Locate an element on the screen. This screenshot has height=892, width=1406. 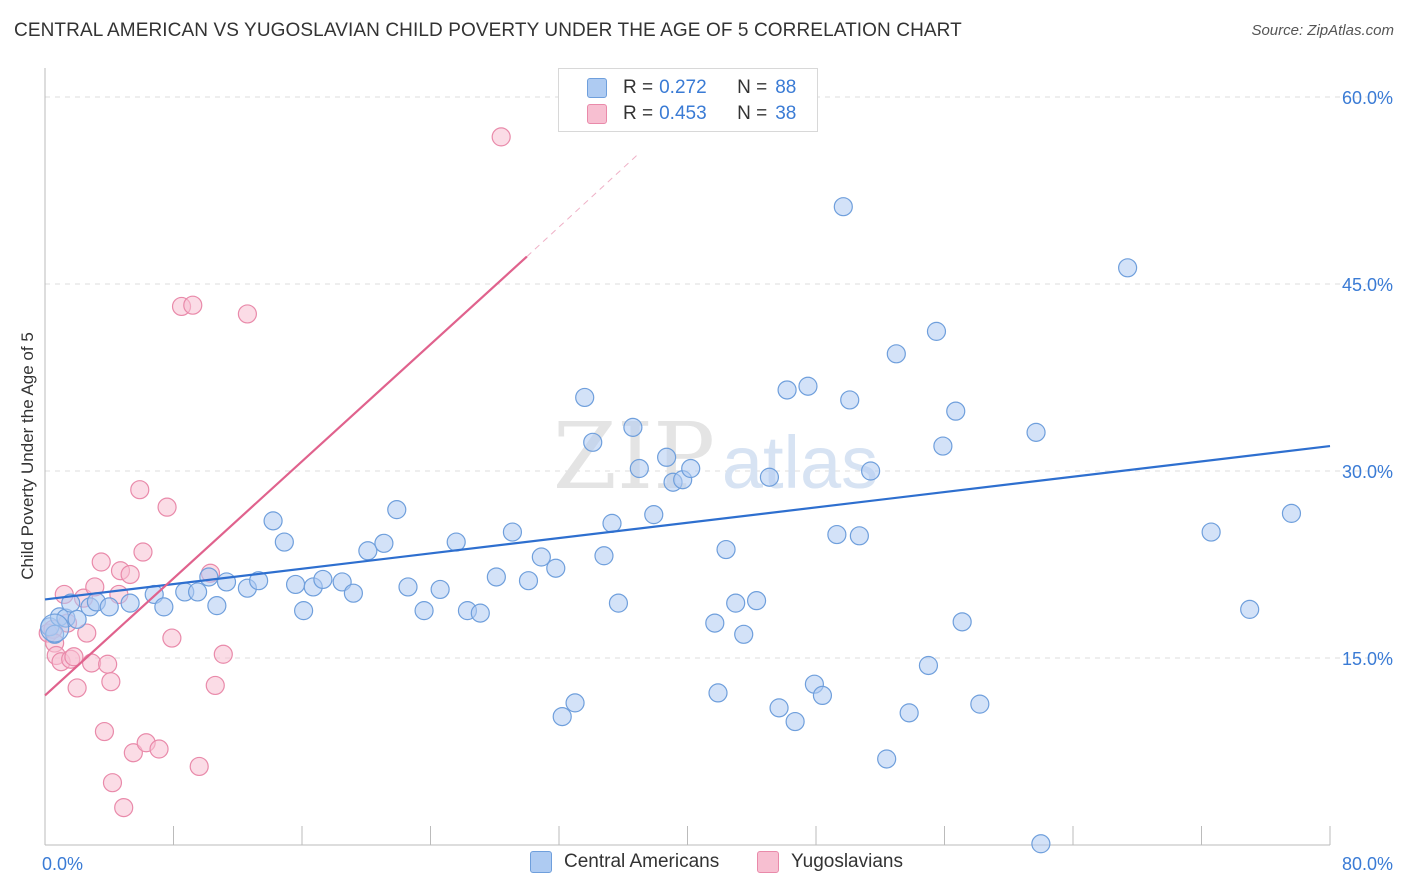
legend-n-value: 88 is located at coordinates (786, 87).